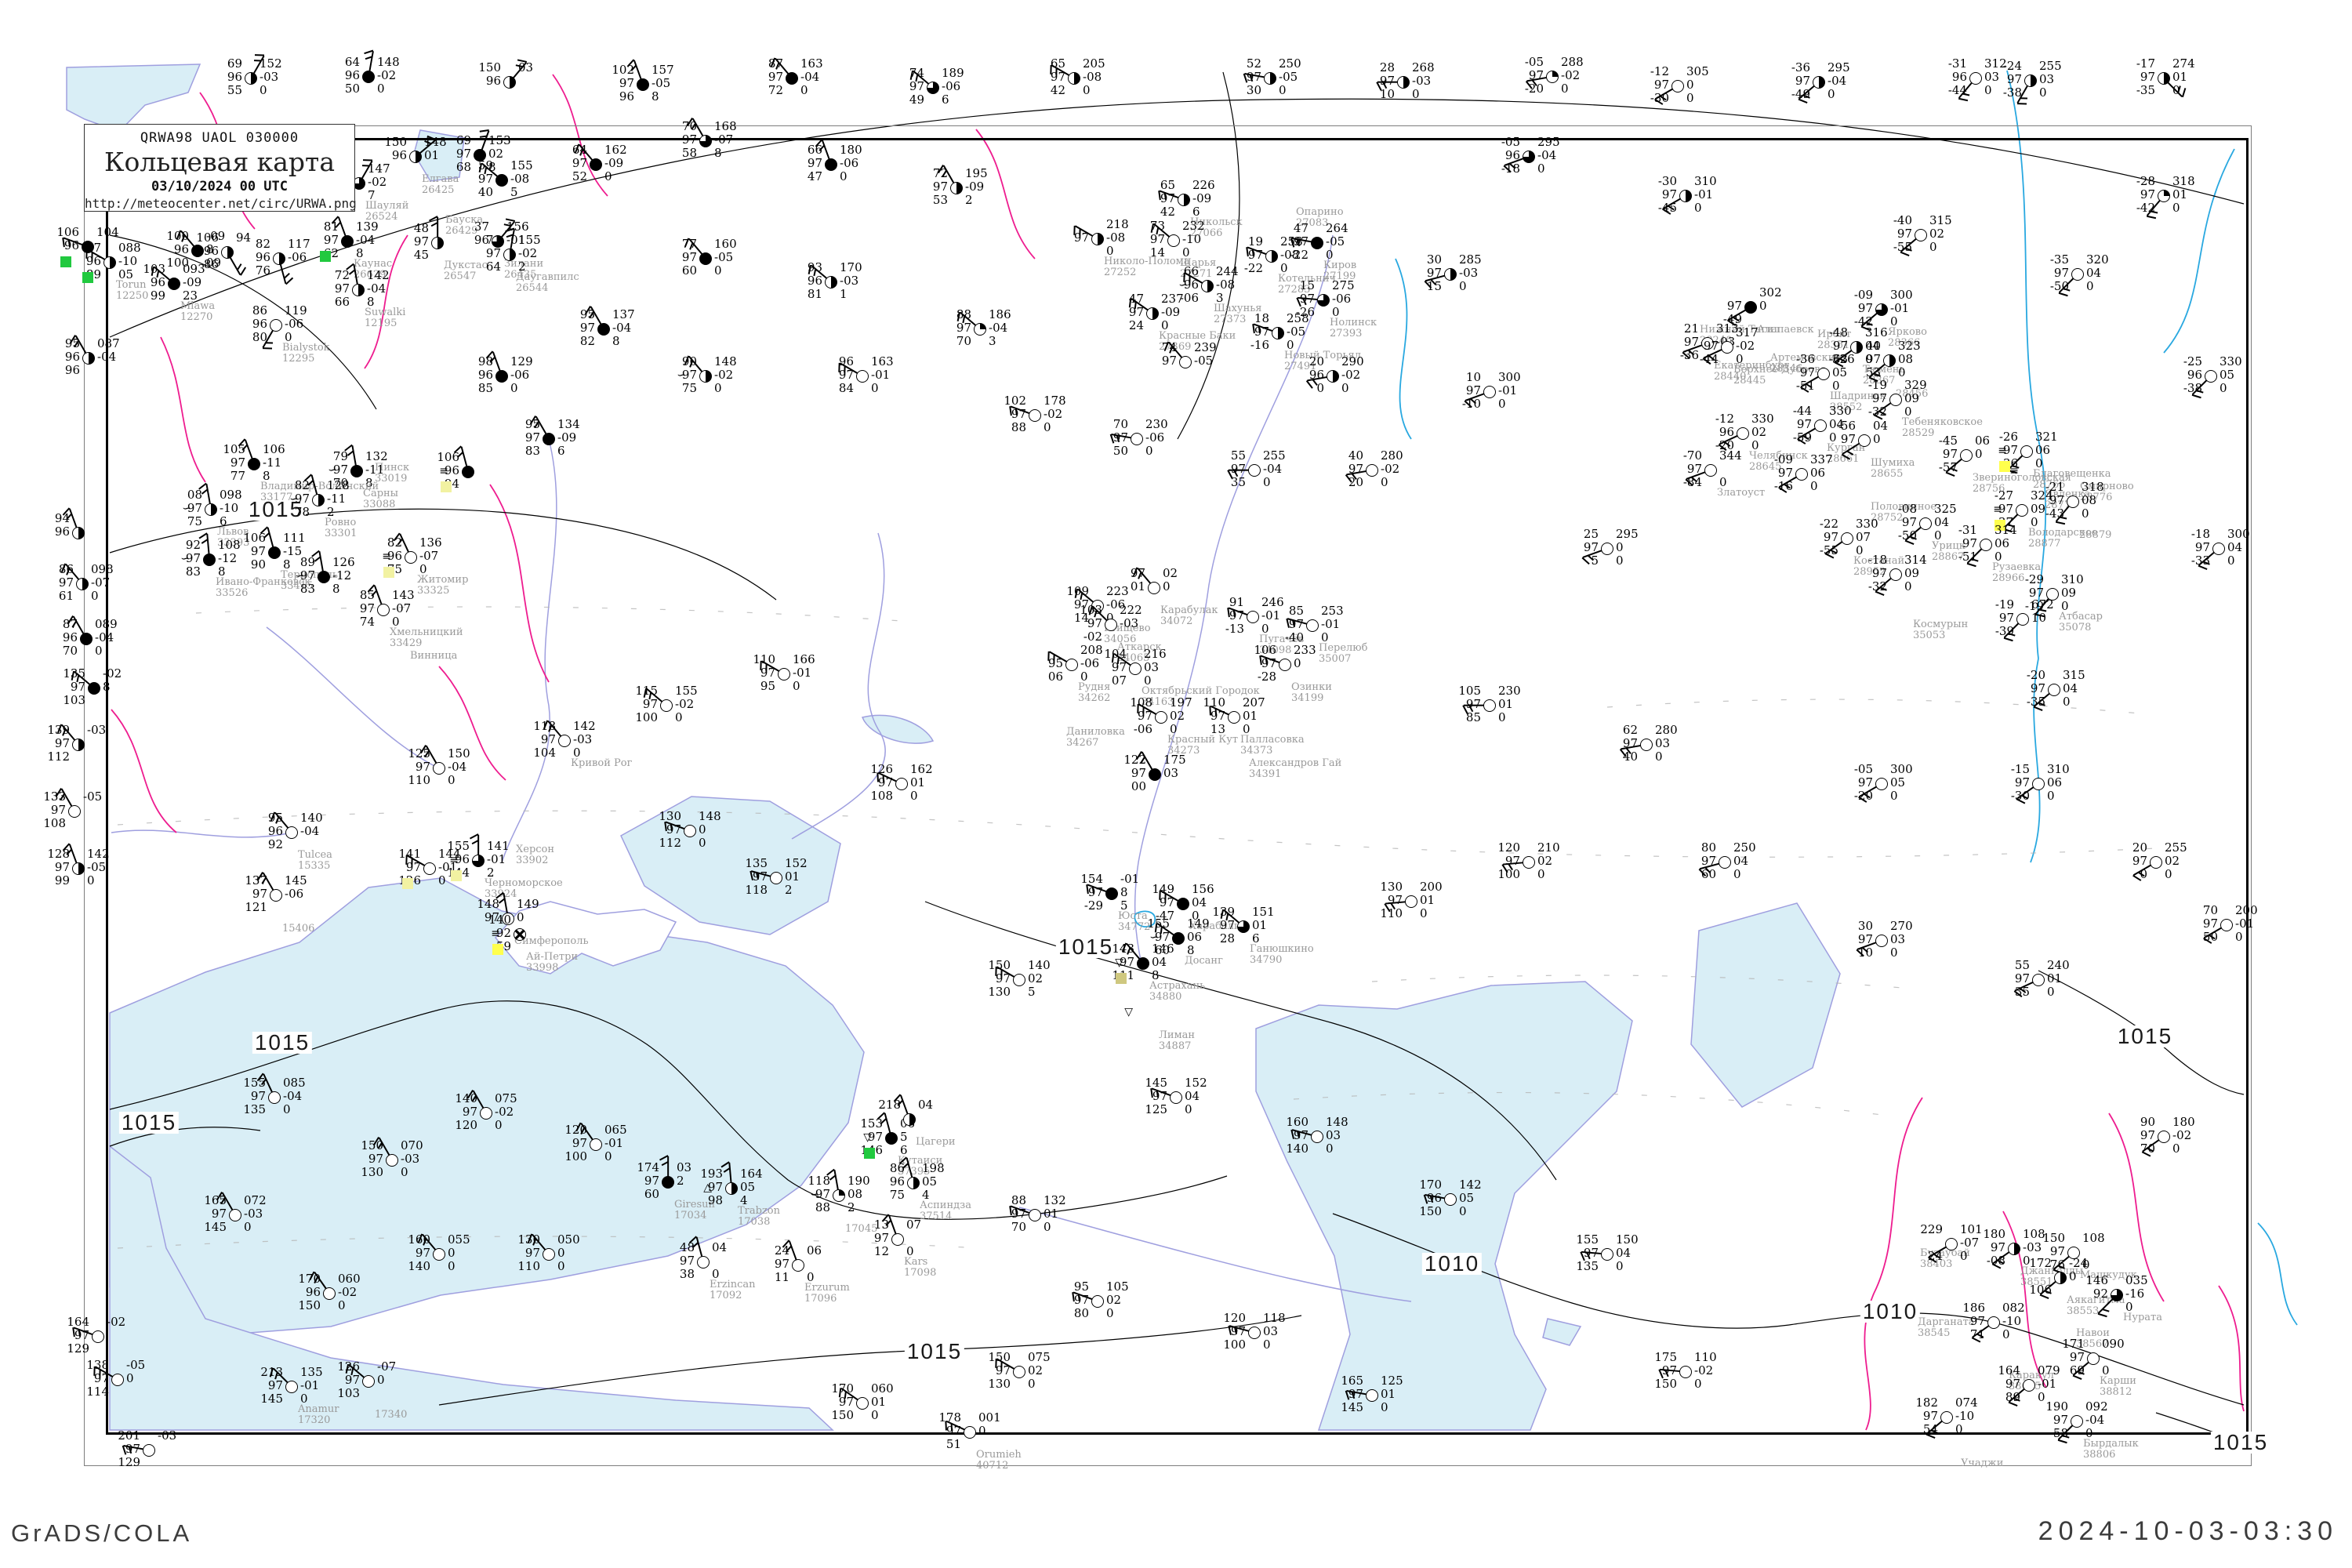  Describe the element at coordinates (2022, 478) in the screenshot. I see `station-name: Звериноголовская` at that location.